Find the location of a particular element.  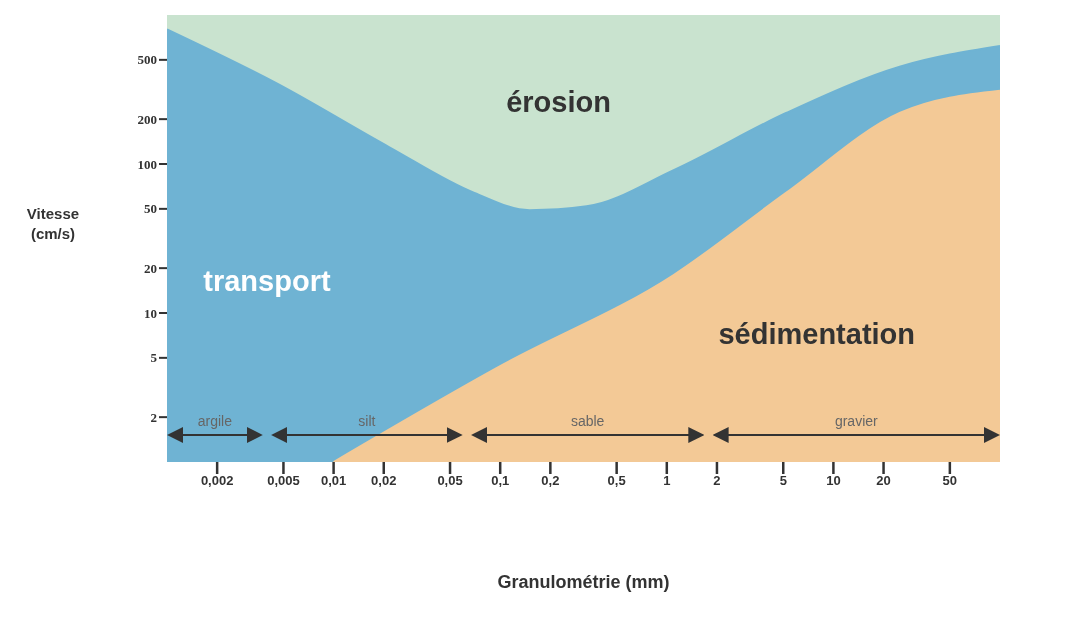

y-tick-label: 20 is located at coordinates (150, 268).